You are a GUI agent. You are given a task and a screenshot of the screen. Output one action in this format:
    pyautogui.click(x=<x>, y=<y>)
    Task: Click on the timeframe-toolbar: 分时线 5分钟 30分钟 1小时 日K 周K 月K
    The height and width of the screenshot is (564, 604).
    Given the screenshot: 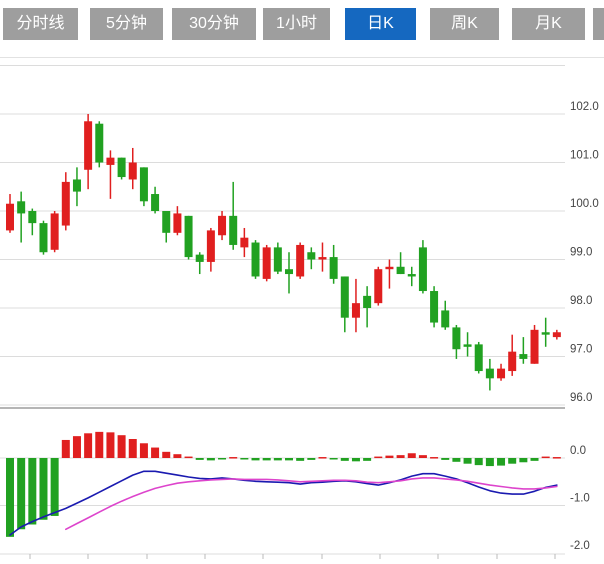 What is the action you would take?
    pyautogui.click(x=302, y=28)
    